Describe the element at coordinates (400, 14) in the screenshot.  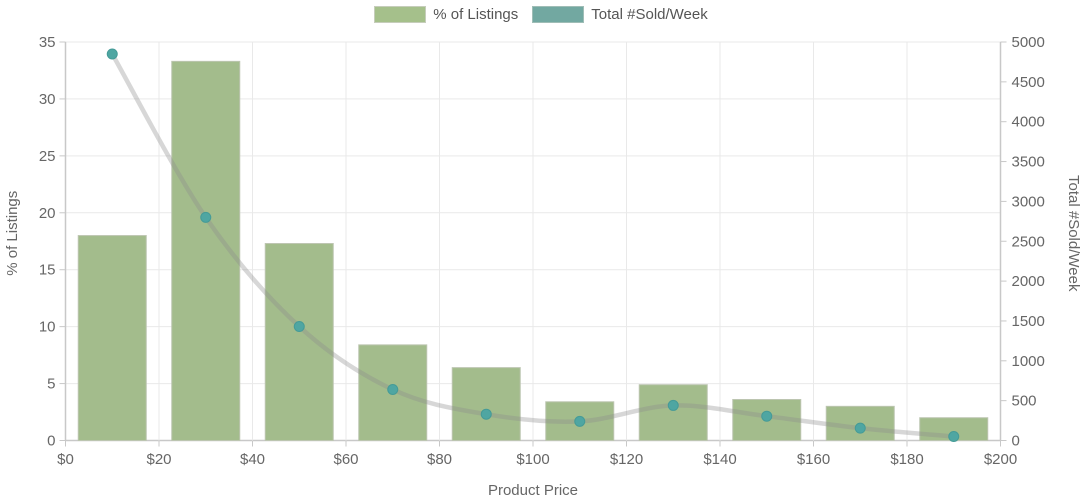
I see `listings-swatch-icon` at that location.